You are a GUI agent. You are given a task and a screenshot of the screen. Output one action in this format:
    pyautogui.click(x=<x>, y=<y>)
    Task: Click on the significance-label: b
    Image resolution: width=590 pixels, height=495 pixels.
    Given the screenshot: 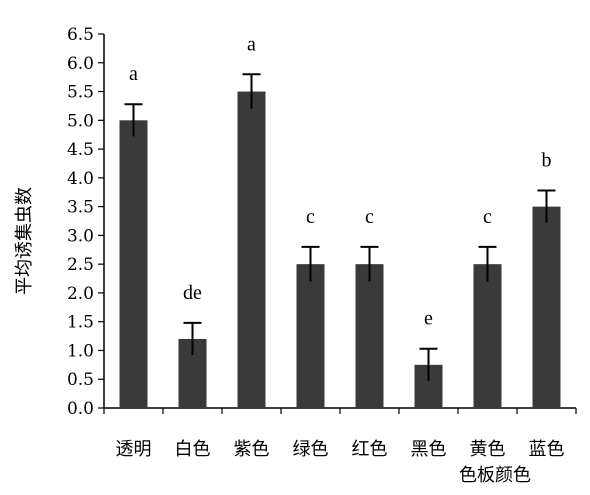 What is the action you would take?
    pyautogui.click(x=547, y=161)
    